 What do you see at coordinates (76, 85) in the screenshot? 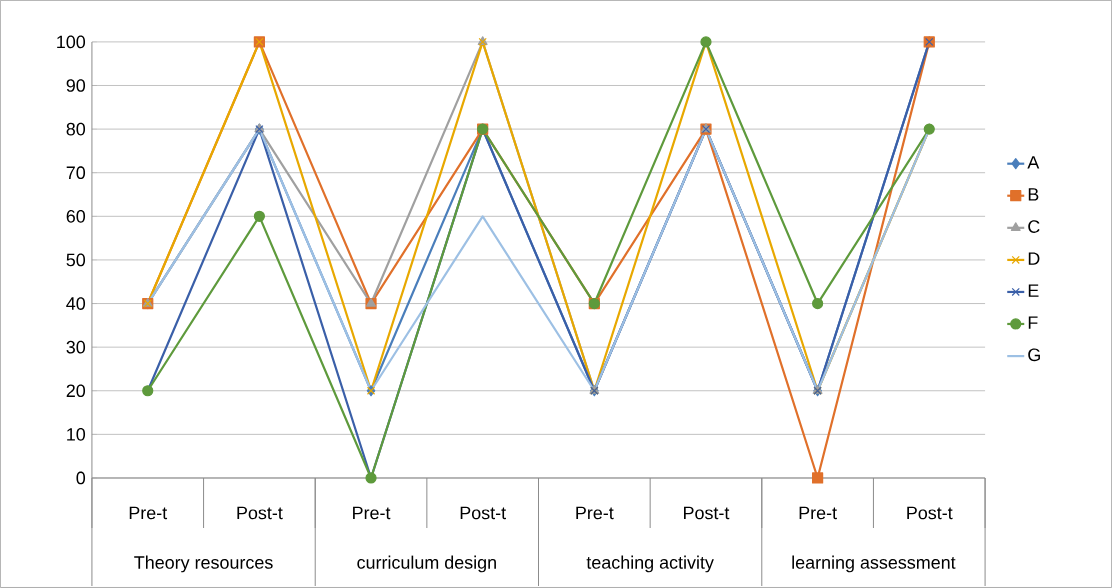
I see `y-tick-label: 90` at bounding box center [76, 85].